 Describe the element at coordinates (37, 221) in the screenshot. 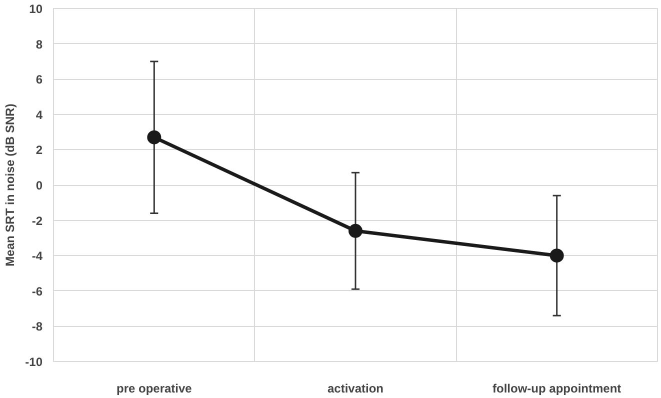

I see `y-tick-label: -2` at that location.